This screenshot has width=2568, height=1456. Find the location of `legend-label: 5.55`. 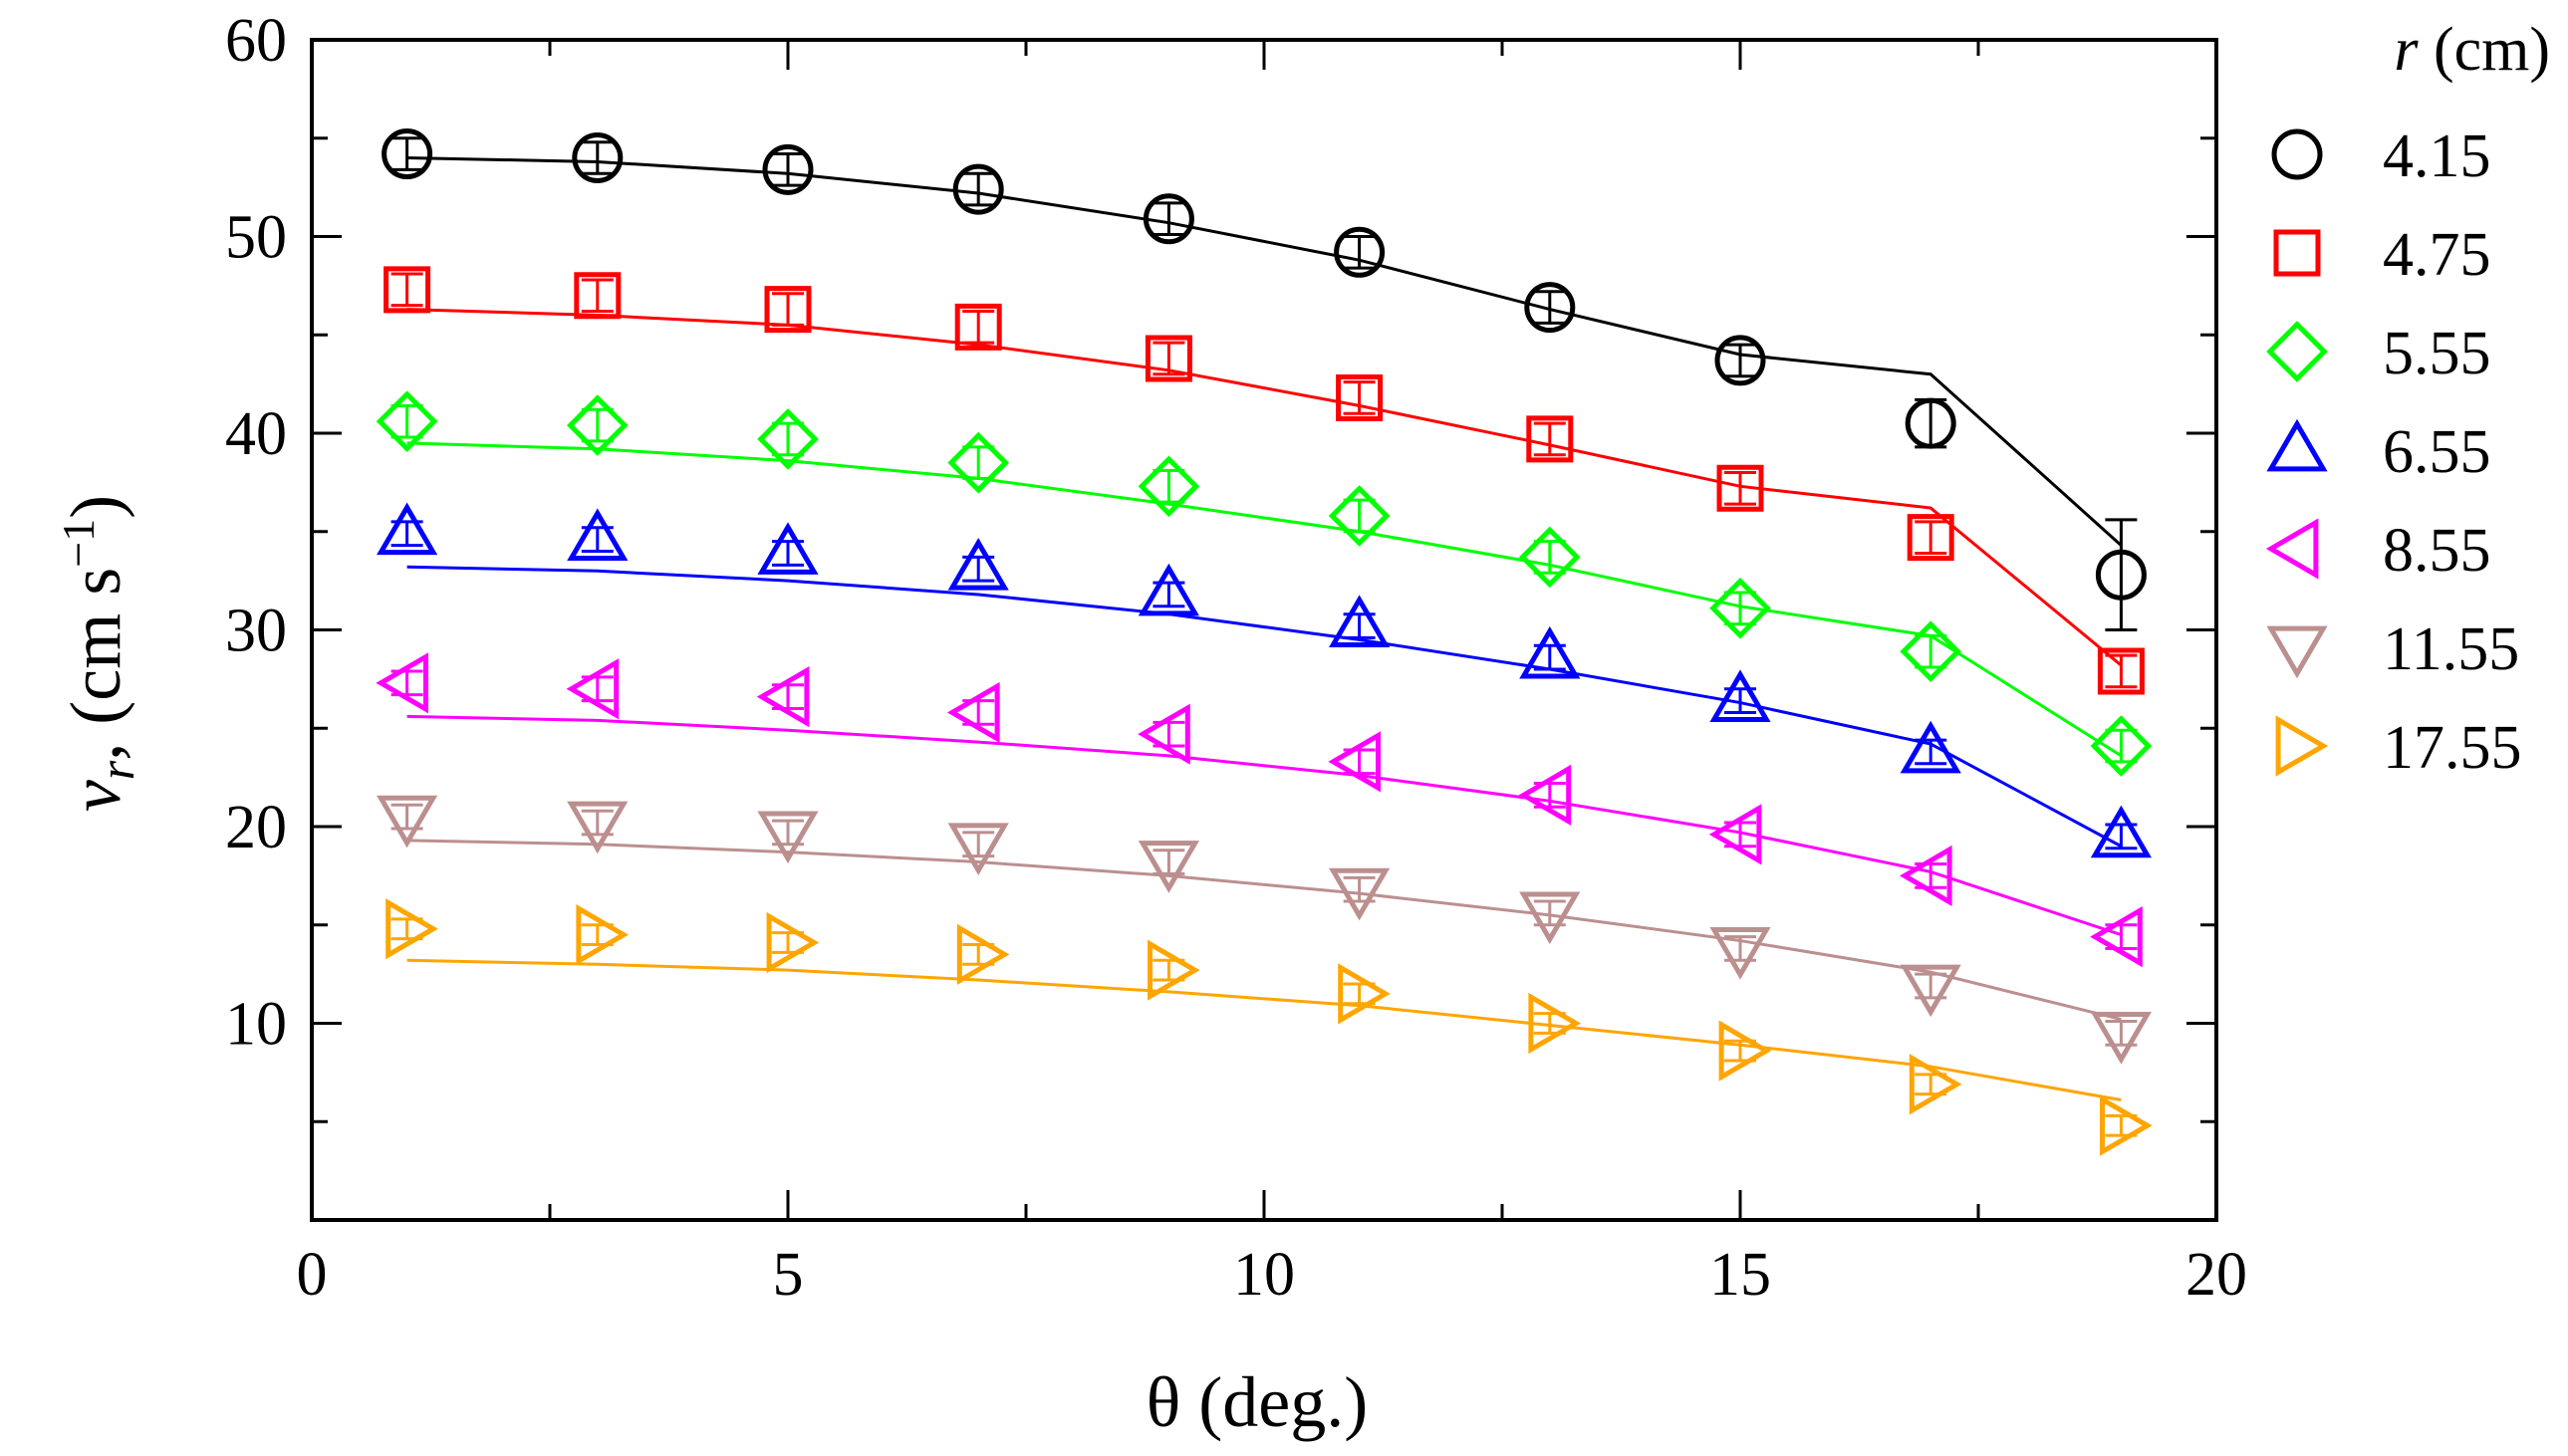

legend-label: 5.55 is located at coordinates (2437, 353).